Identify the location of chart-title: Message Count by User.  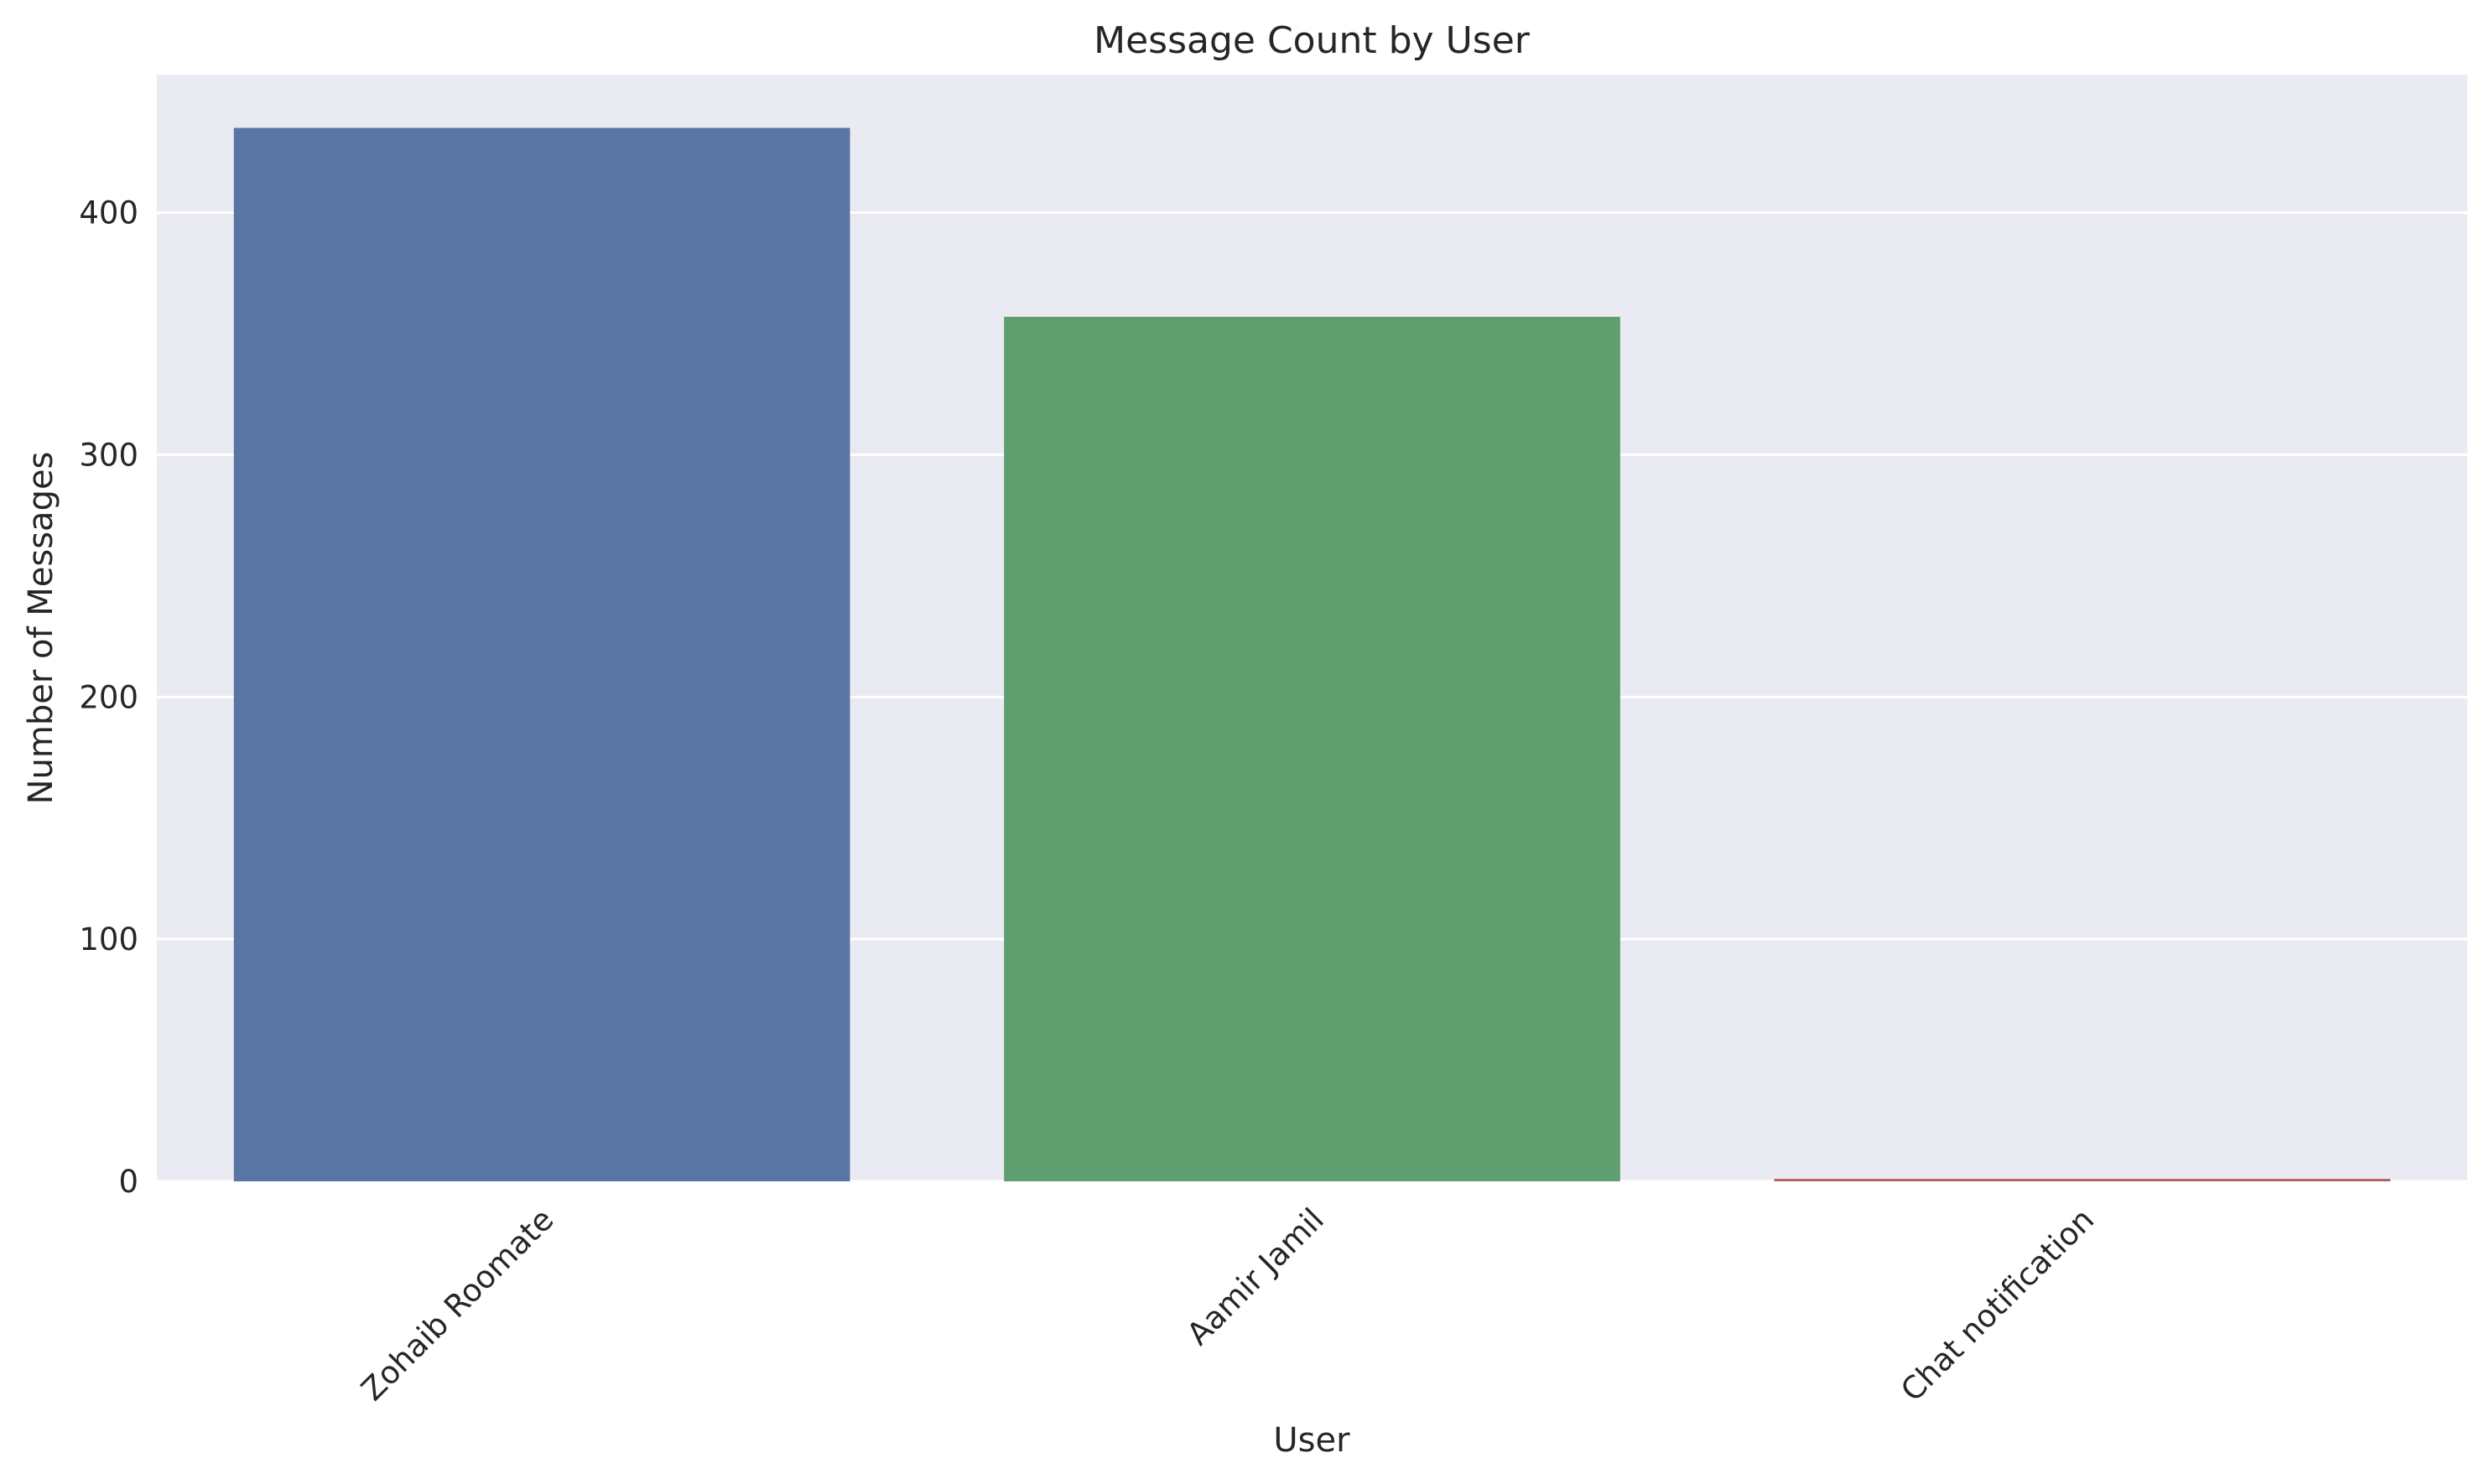
(1312, 40).